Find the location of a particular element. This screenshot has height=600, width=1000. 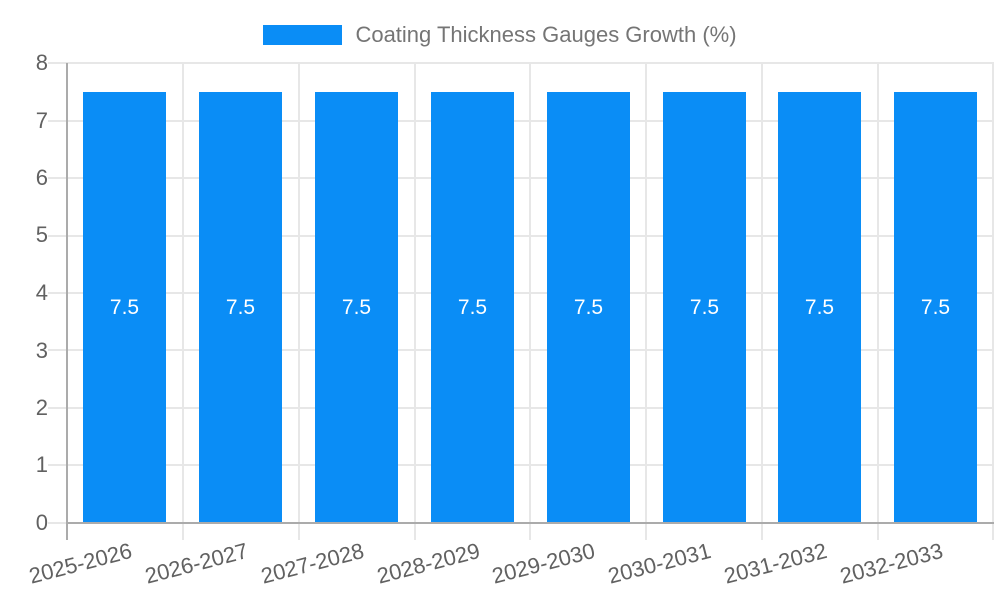

bar-2026-2027: 7.5 is located at coordinates (240, 307).